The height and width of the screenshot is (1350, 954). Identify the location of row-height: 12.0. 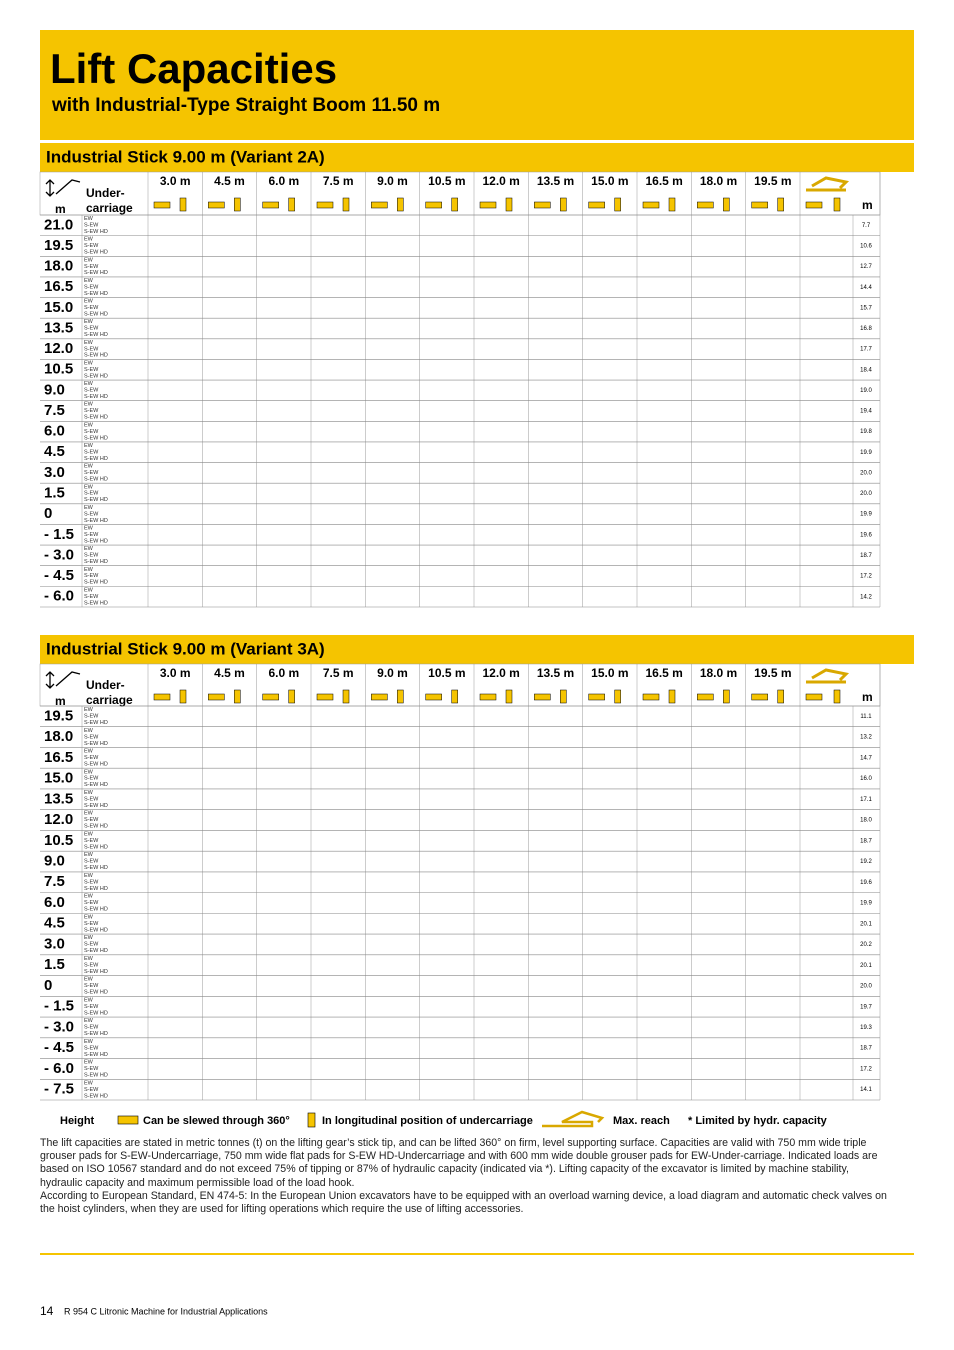
(58, 819).